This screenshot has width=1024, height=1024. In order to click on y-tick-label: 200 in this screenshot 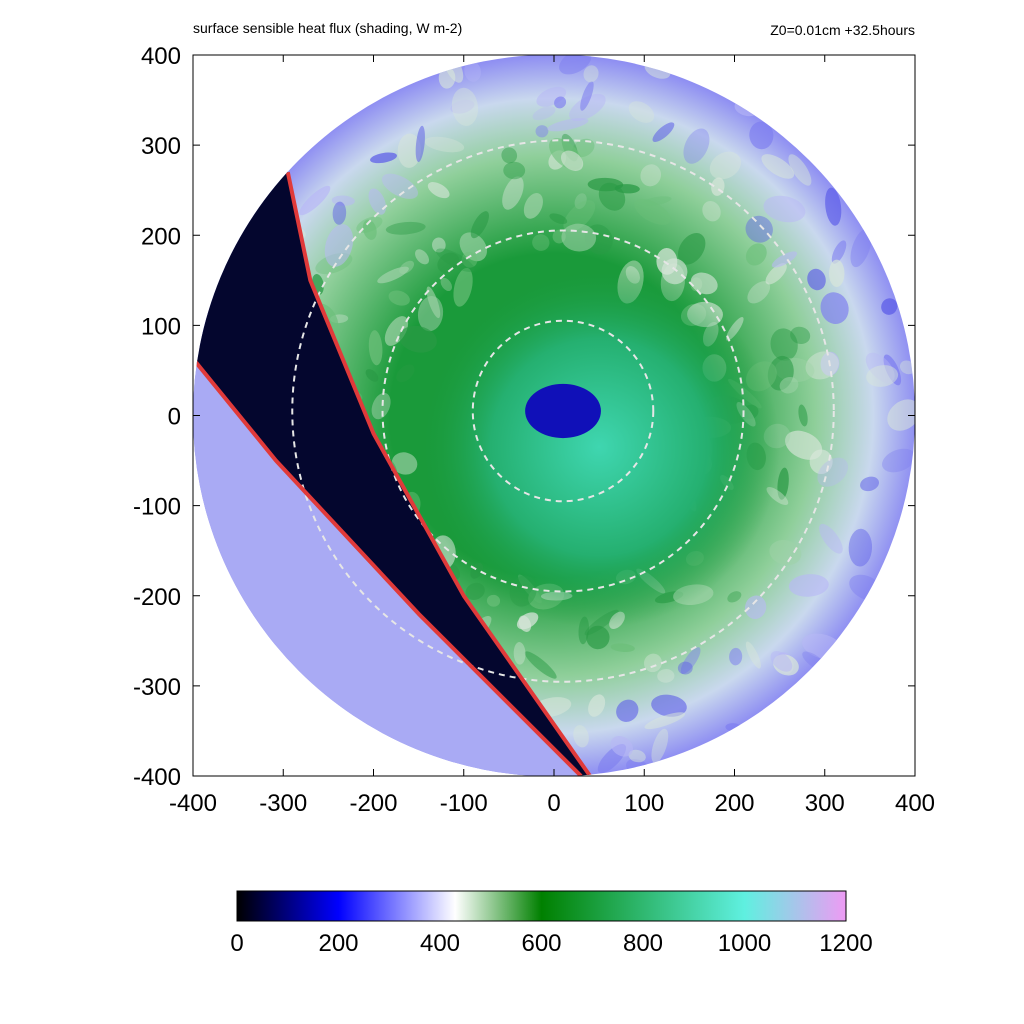, I will do `click(161, 236)`.